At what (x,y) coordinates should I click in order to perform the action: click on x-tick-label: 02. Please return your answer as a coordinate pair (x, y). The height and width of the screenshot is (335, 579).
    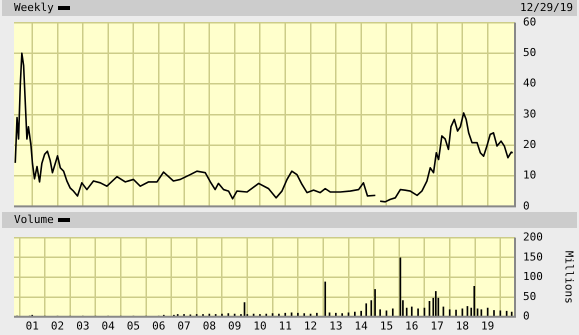
    Looking at the image, I should click on (57, 325).